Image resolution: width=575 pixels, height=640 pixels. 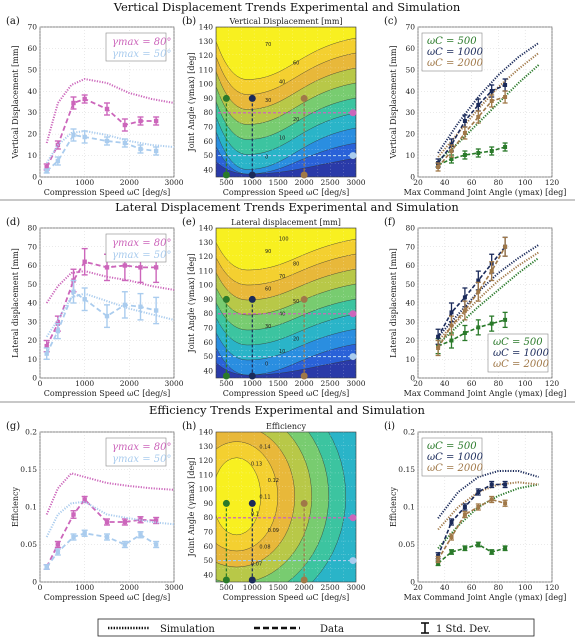 I want to click on legend-label-80: γmax = 80°, so click(x=142, y=243).